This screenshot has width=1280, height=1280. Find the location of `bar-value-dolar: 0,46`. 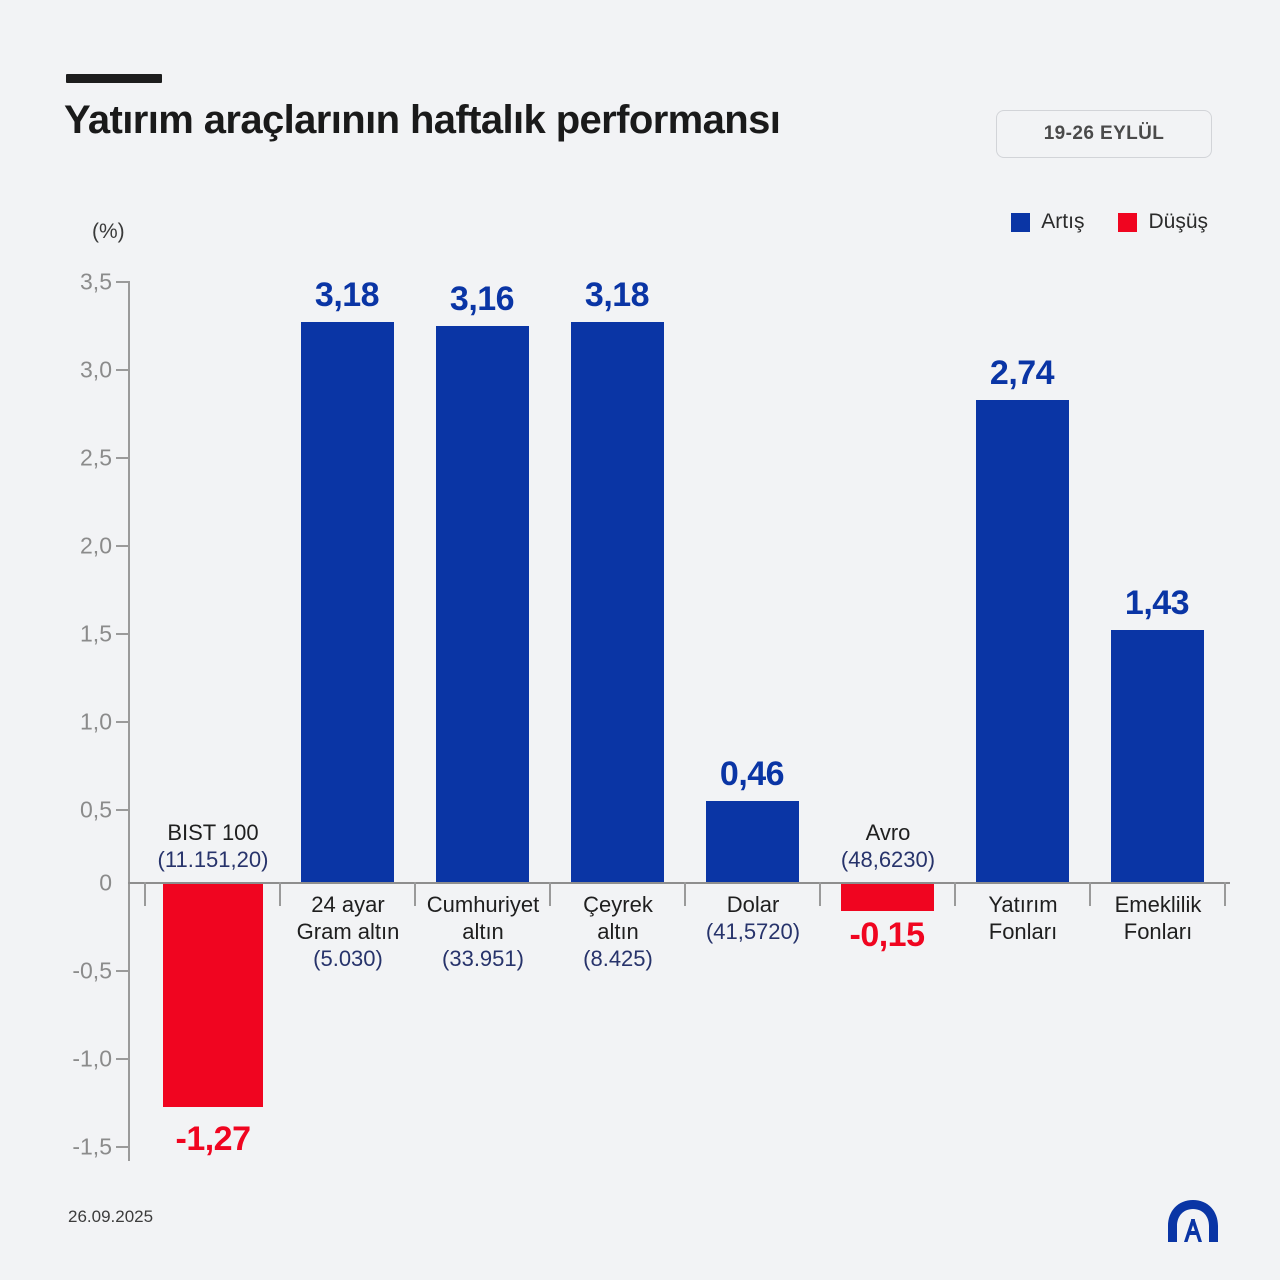

bar-value-dolar: 0,46 is located at coordinates (752, 774).